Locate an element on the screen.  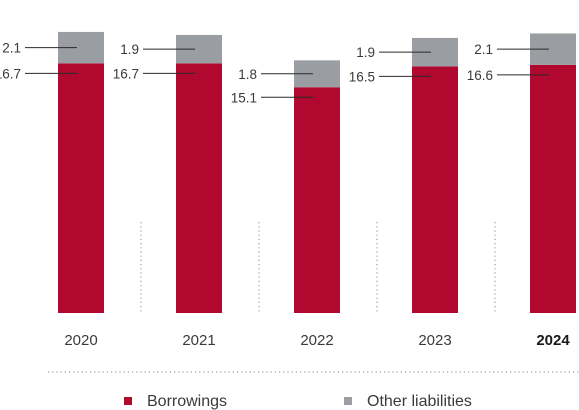
x-tick-label-2024: 2024 is located at coordinates (553, 340).